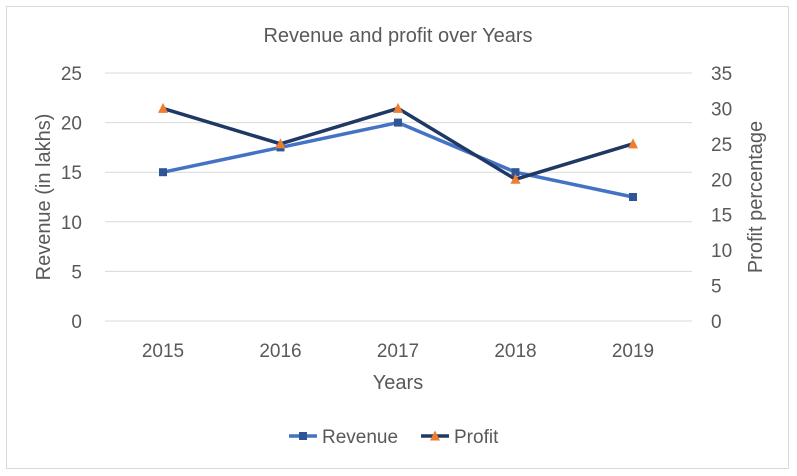 The height and width of the screenshot is (476, 797). I want to click on left-tick-label: 0, so click(76, 322).